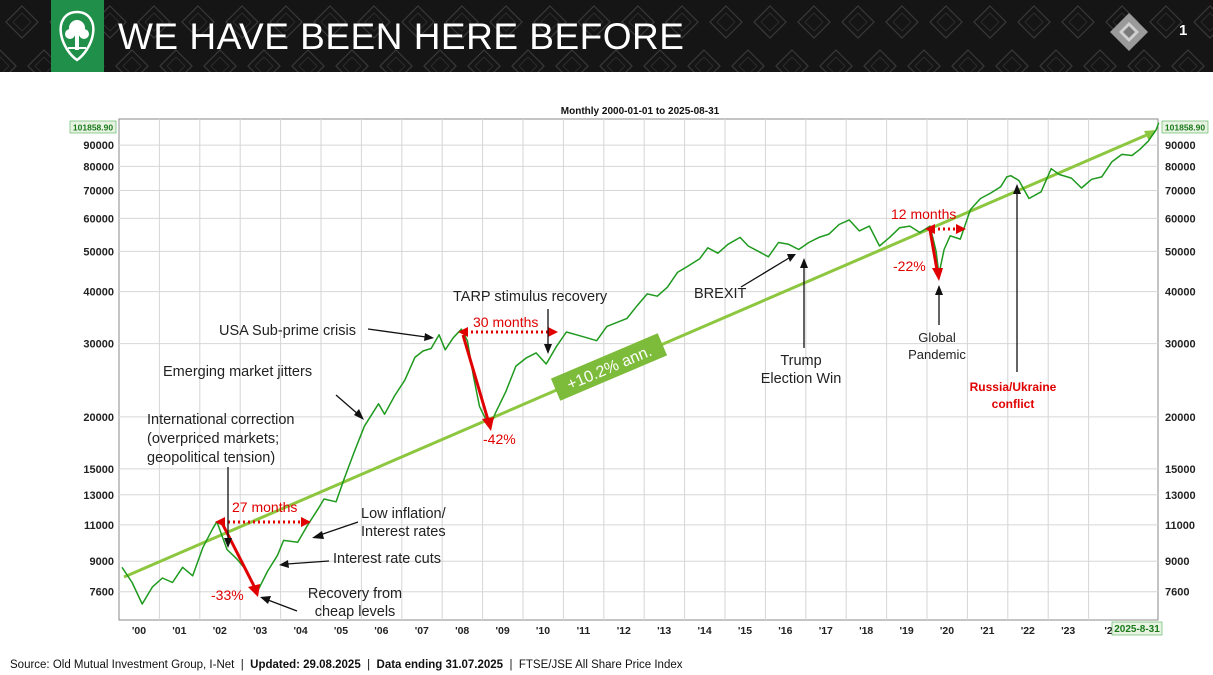 The image size is (1213, 675). I want to click on annotation-low-inflation-1: Low inflation/, so click(404, 514).